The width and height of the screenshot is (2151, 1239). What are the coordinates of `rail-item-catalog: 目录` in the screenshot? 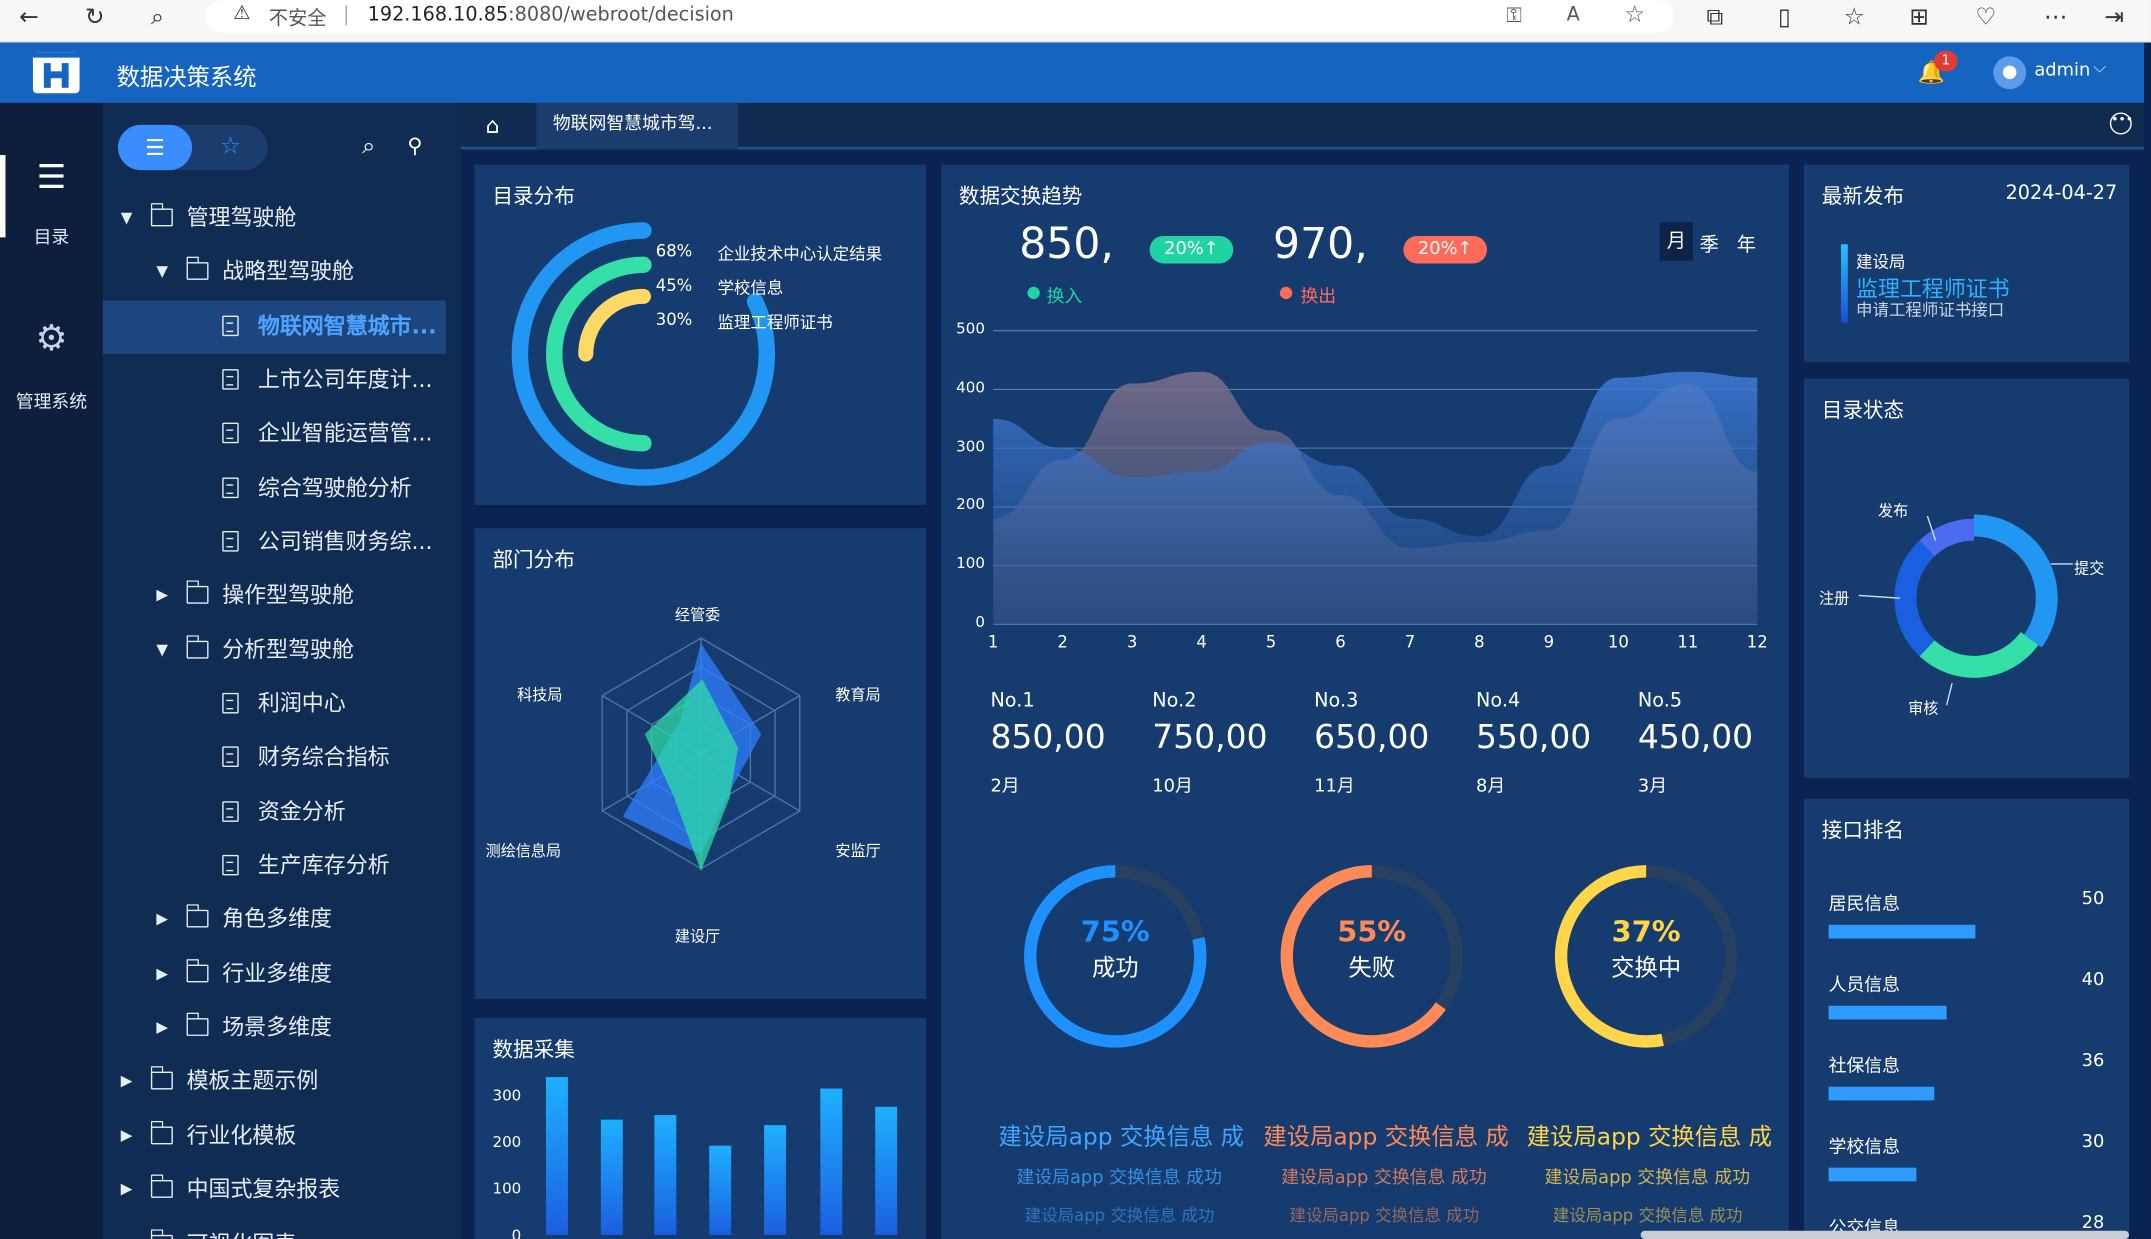 It's located at (51, 238).